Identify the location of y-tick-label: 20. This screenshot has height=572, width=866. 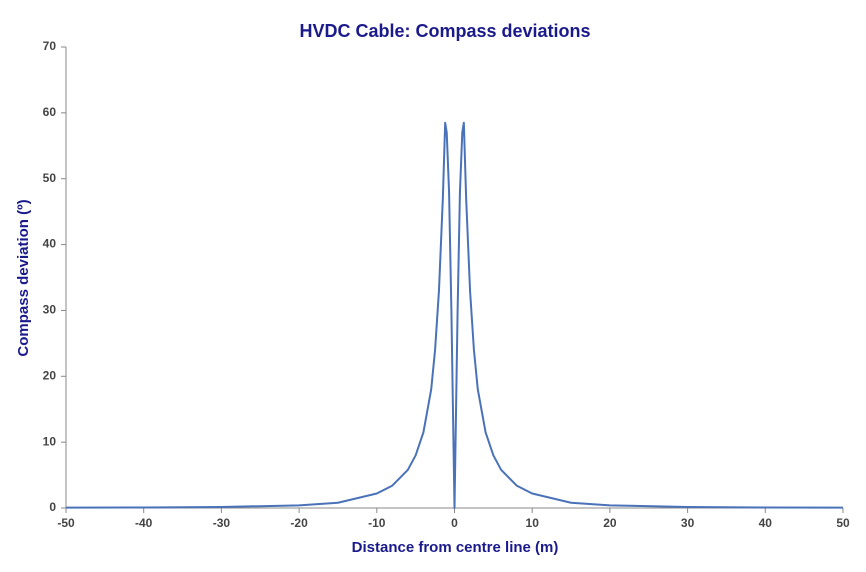
(50, 375).